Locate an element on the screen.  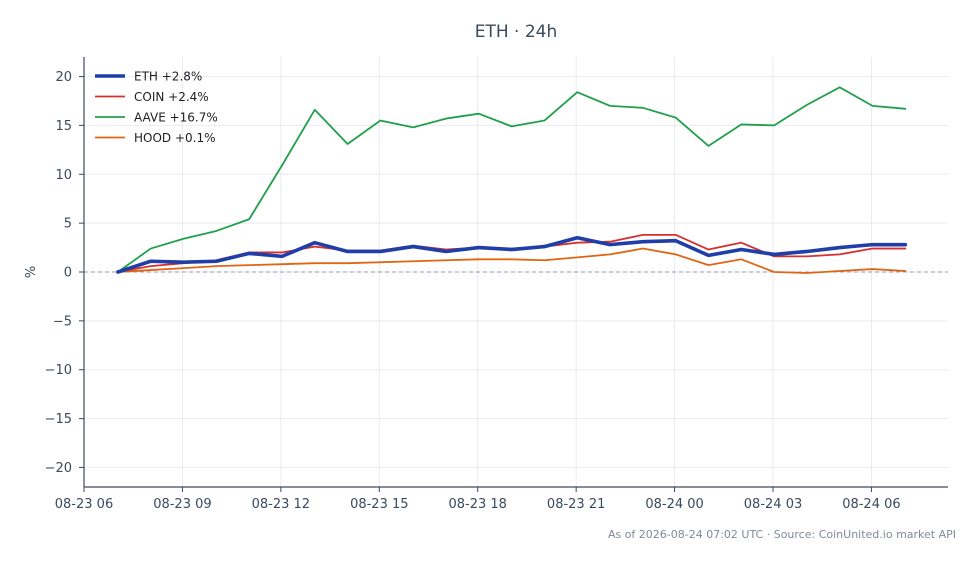
x-tick-label: 08-23 18 is located at coordinates (477, 504).